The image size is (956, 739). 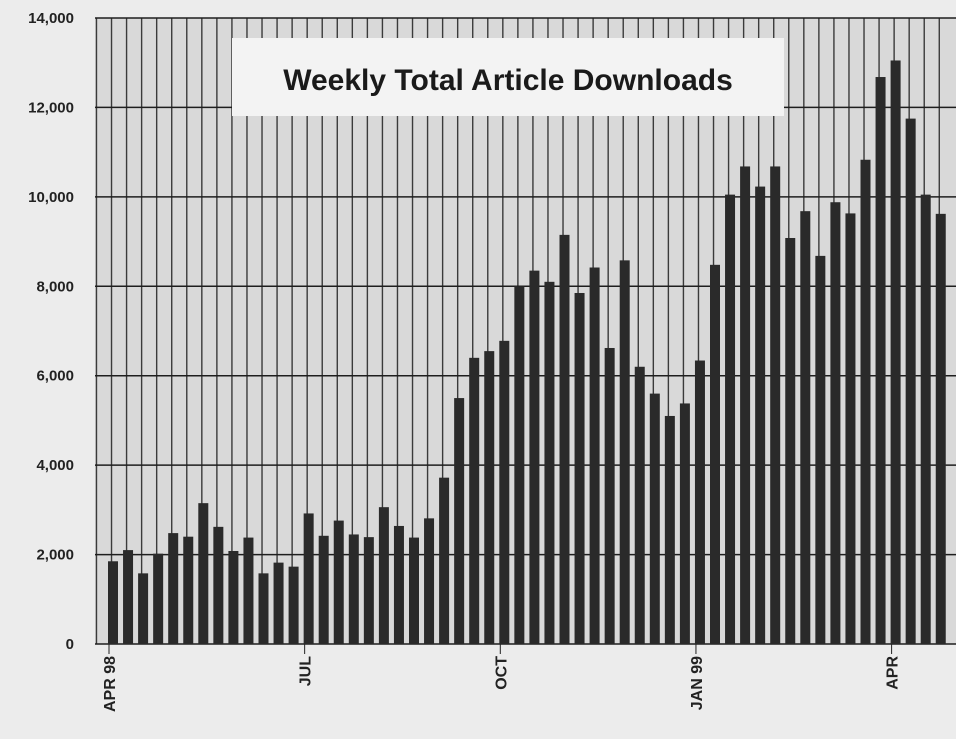 What do you see at coordinates (55, 555) in the screenshot?
I see `y-tick-label: 2,000` at bounding box center [55, 555].